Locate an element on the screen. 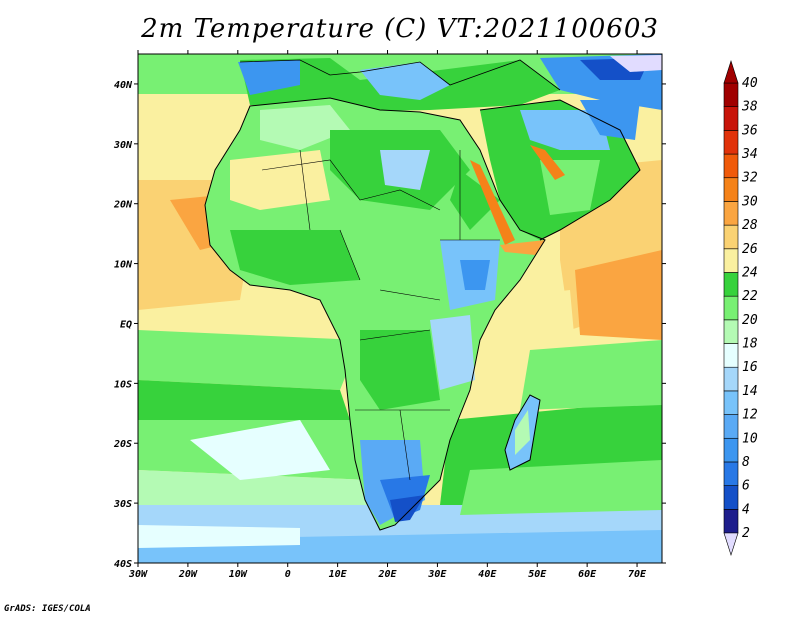 The image size is (800, 618). colorbar-label: 34 is located at coordinates (749, 154).